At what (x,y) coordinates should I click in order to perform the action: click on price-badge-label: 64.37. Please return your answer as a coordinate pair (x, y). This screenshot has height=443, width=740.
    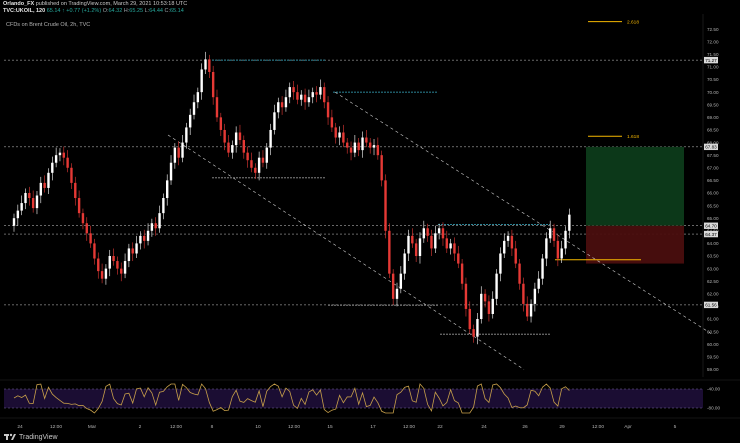
    Looking at the image, I should click on (711, 234).